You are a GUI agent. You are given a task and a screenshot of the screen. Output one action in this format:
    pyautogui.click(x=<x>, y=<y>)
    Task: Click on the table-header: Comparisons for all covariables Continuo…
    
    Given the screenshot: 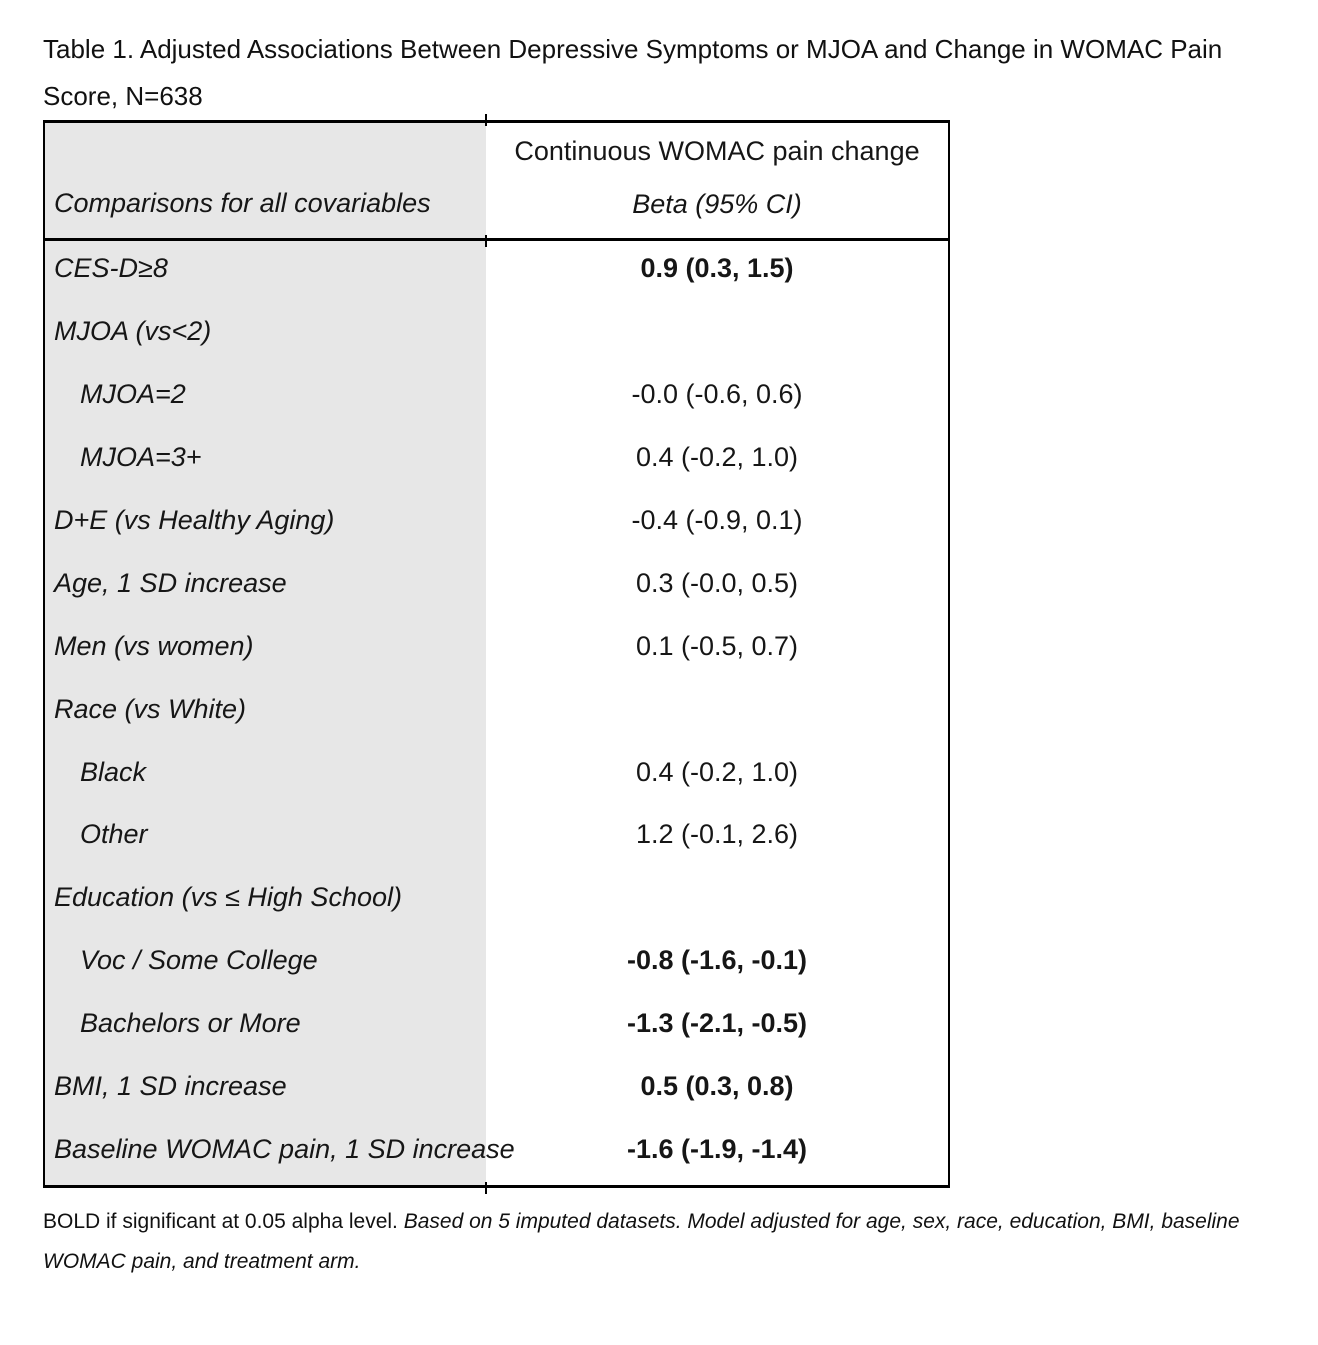 What is the action you would take?
    pyautogui.click(x=496, y=182)
    